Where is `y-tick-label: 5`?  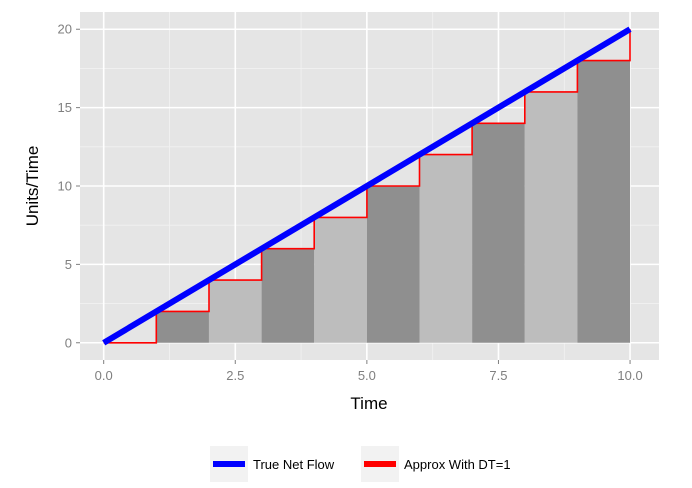 y-tick-label: 5 is located at coordinates (68, 264).